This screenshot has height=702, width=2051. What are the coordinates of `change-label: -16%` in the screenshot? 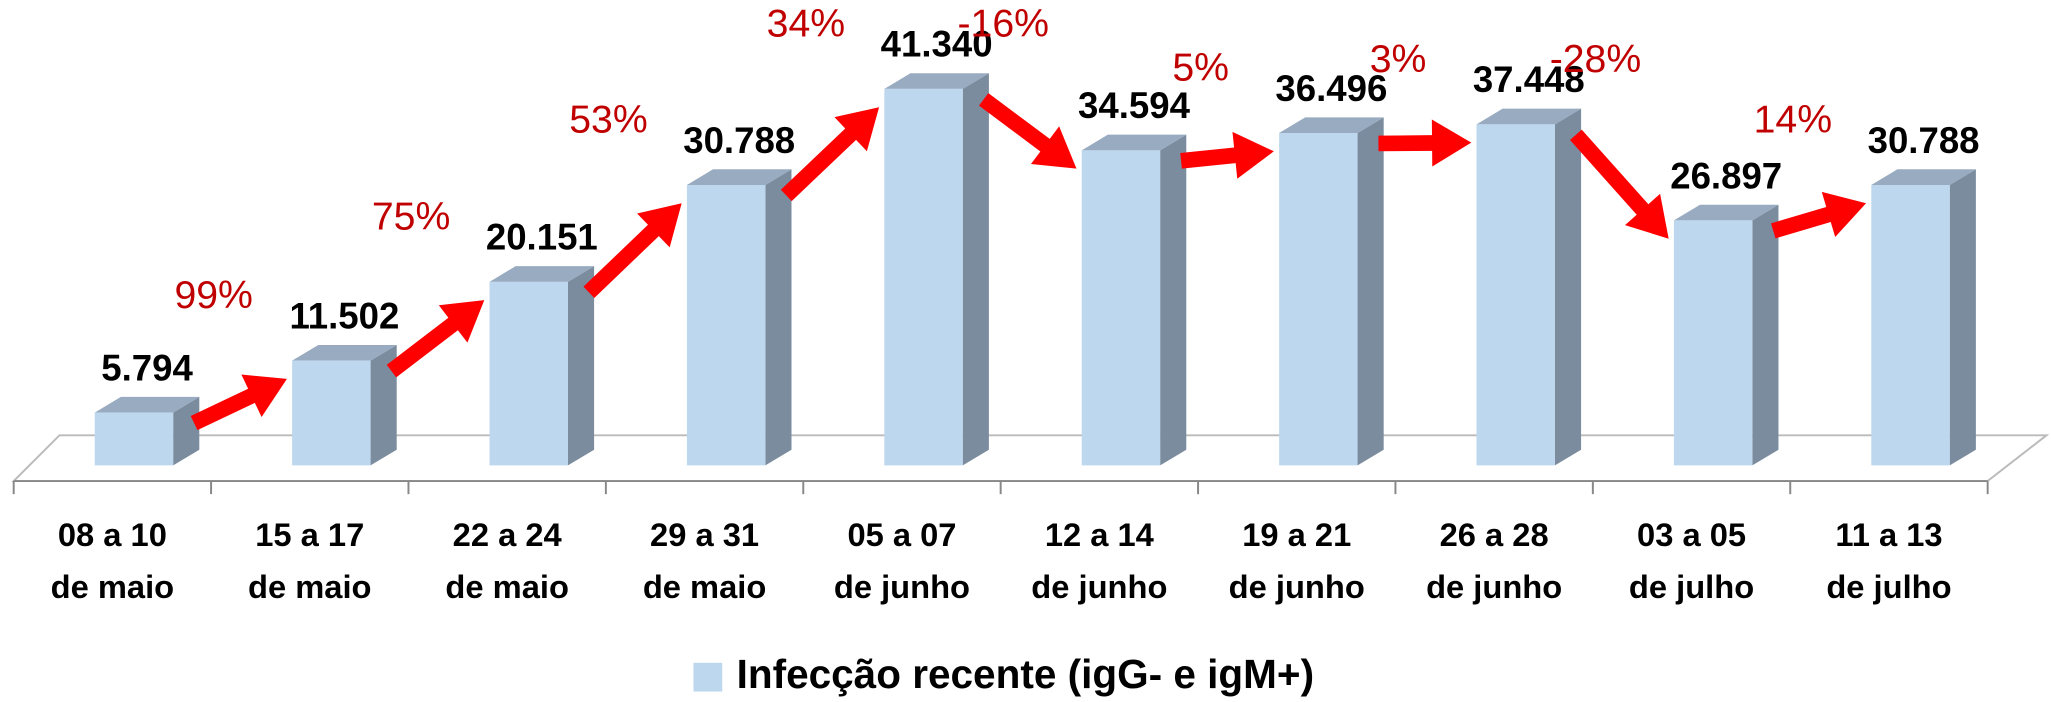 It's located at (1004, 24).